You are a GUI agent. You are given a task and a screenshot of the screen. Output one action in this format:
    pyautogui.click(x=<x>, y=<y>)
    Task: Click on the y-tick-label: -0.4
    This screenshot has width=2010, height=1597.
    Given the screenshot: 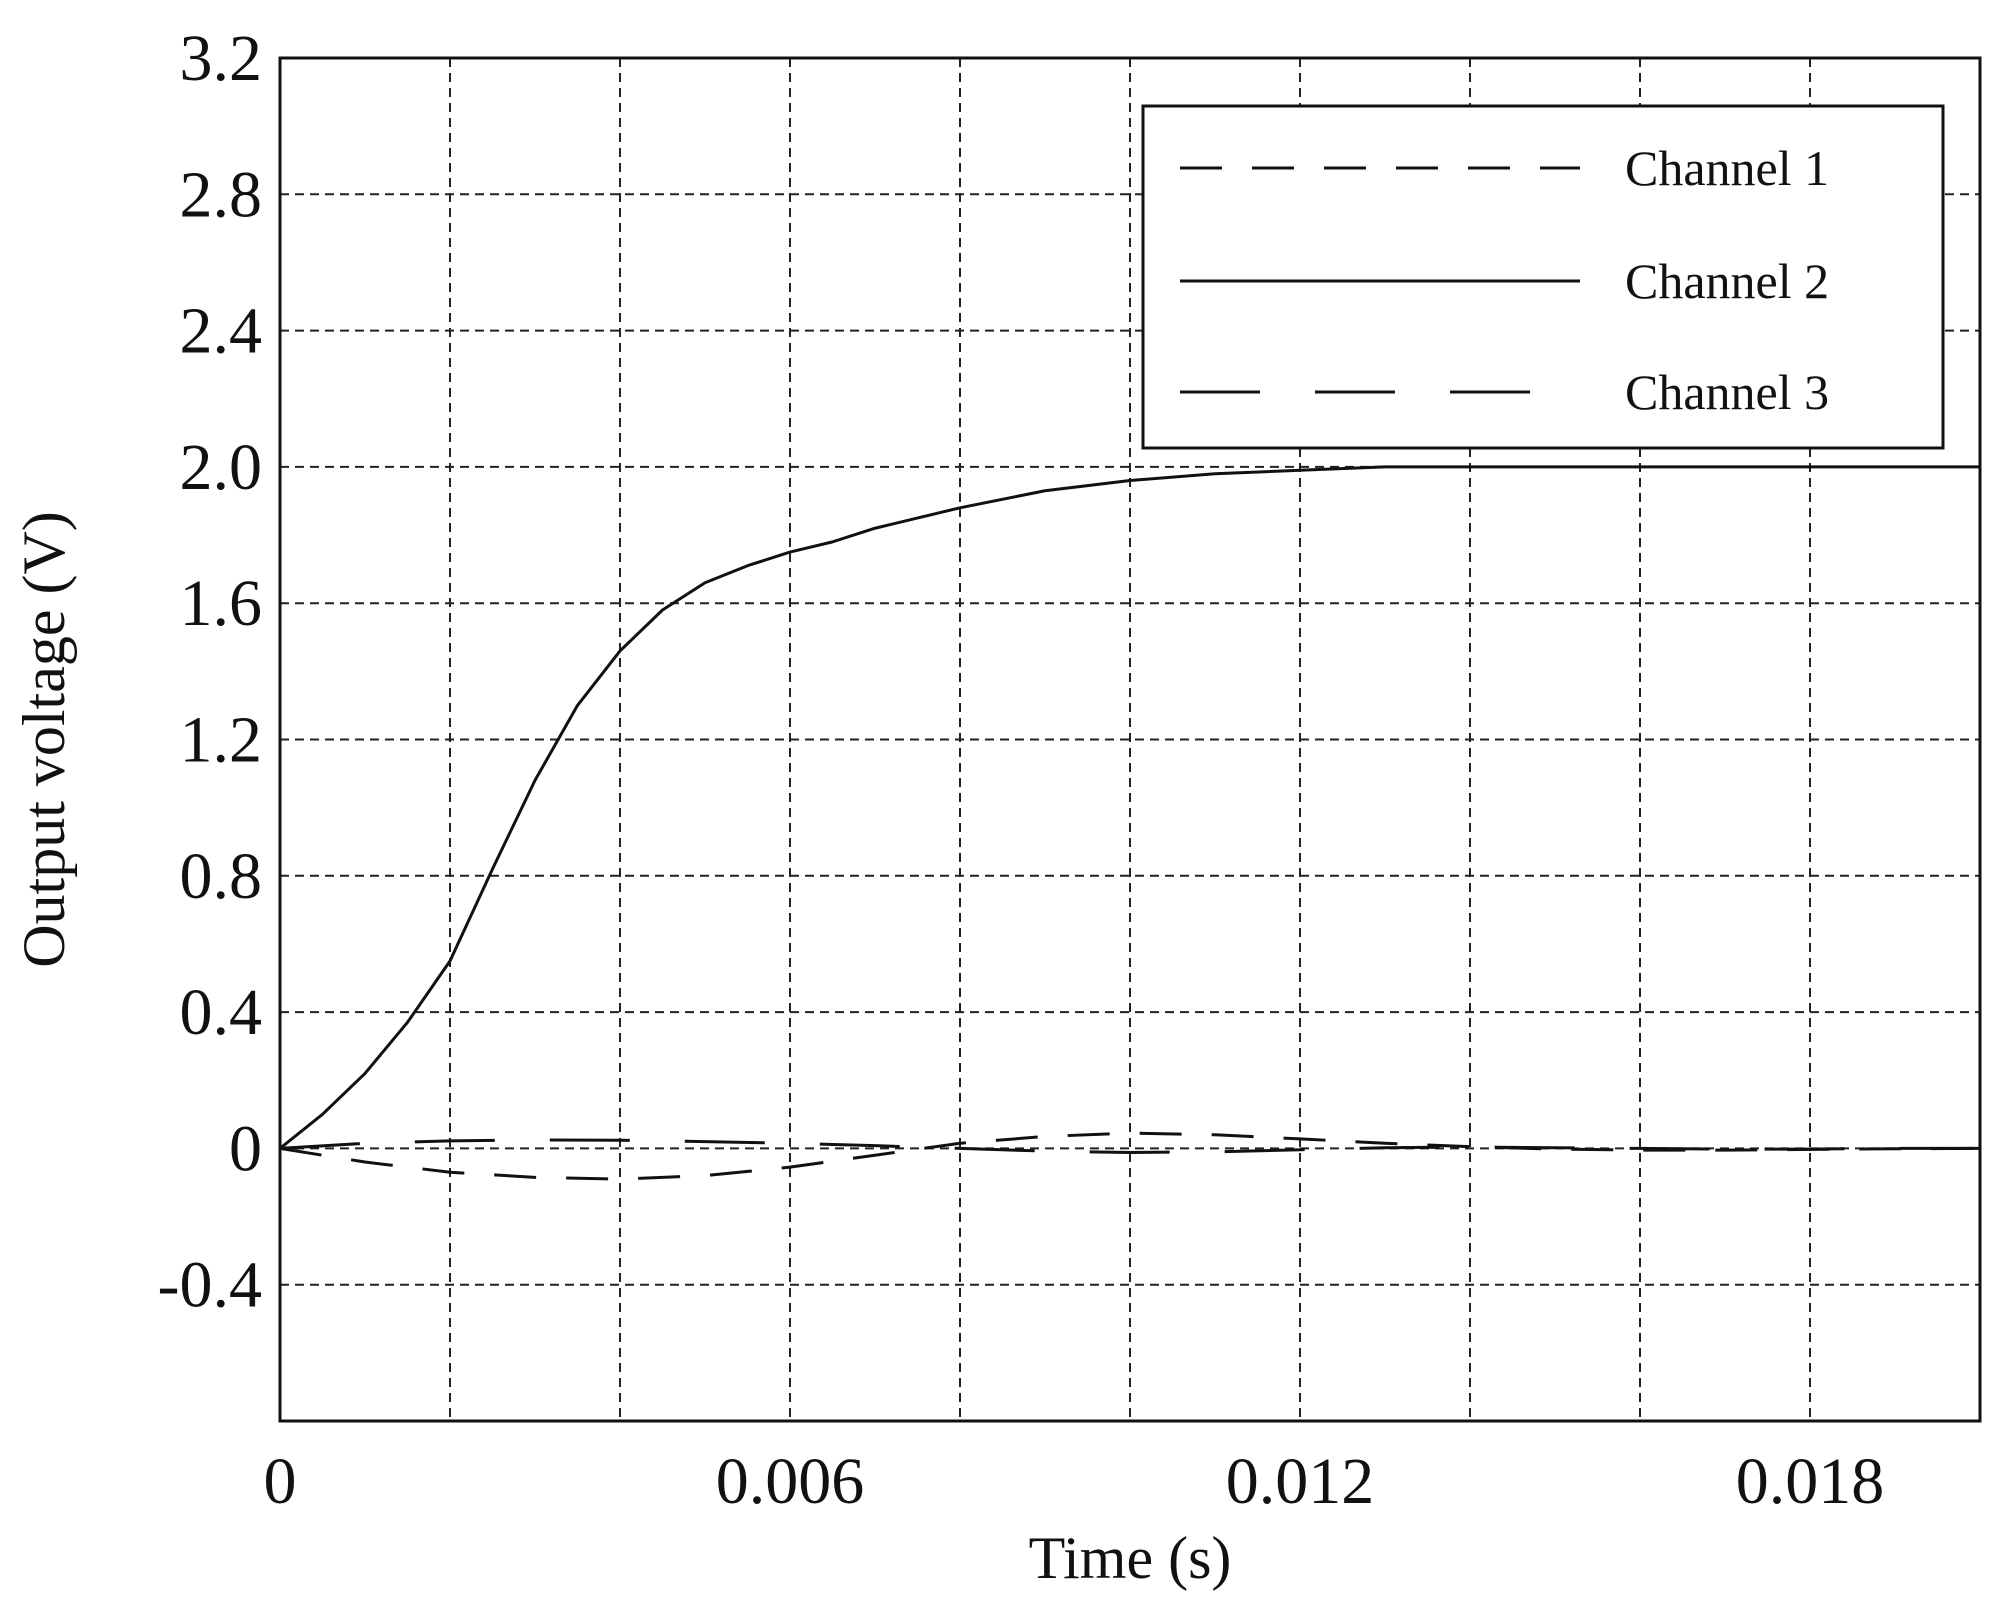 What is the action you would take?
    pyautogui.click(x=210, y=1285)
    